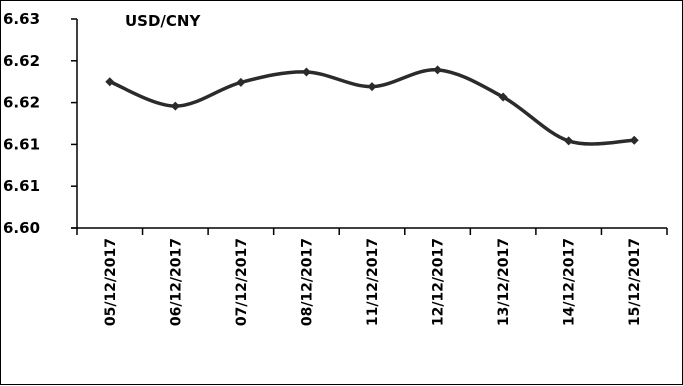  I want to click on chart-title: USD/CNY, so click(163, 21).